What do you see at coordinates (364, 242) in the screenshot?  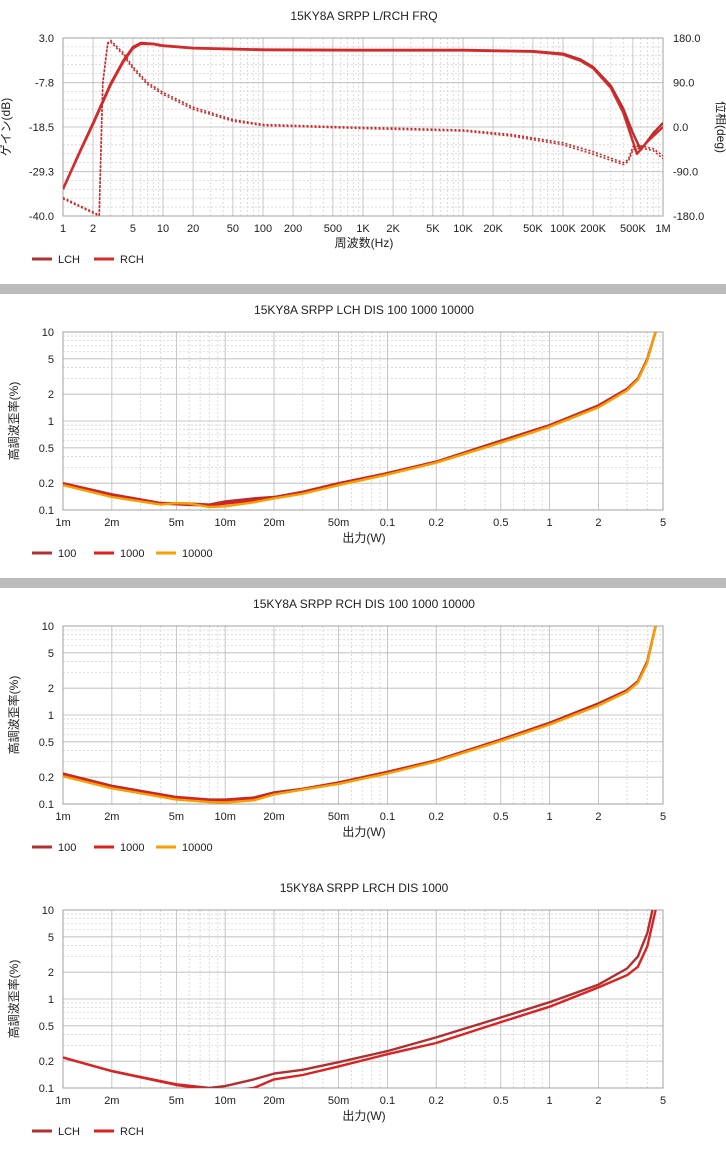 I see `x-axis-label: 周波数(Hz)` at bounding box center [364, 242].